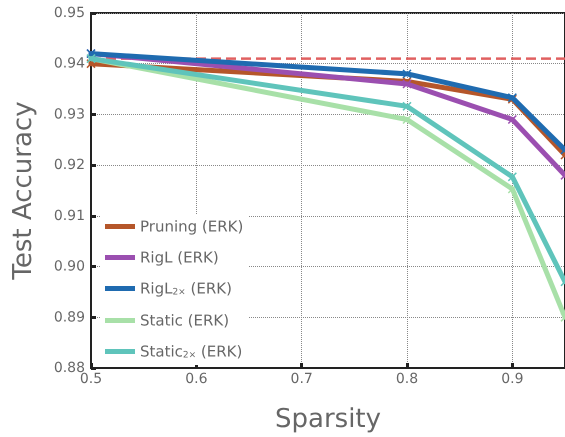 The height and width of the screenshot is (437, 565). What do you see at coordinates (179, 257) in the screenshot?
I see `legend-label: RigL (ERK)` at bounding box center [179, 257].